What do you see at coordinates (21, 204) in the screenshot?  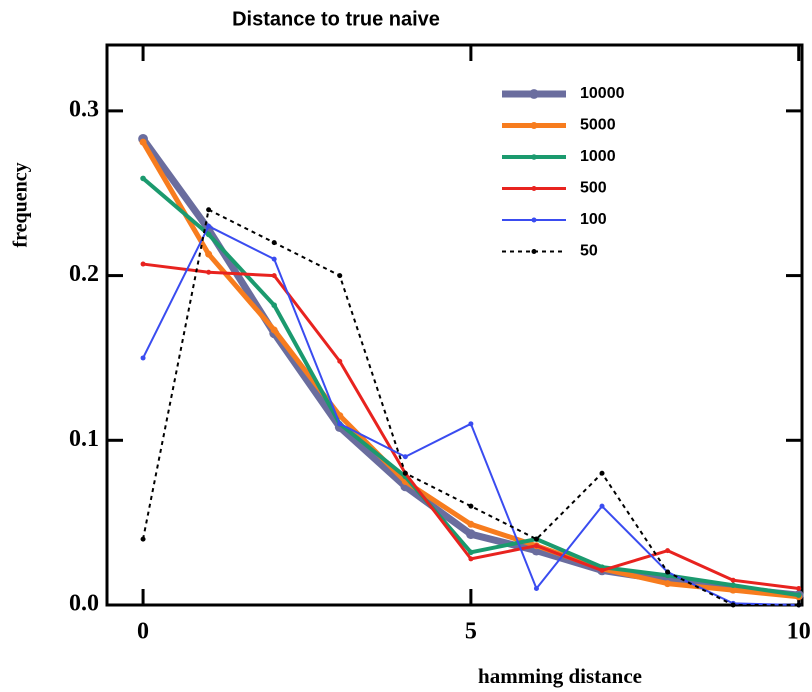 I see `y-axis-label: frequency` at bounding box center [21, 204].